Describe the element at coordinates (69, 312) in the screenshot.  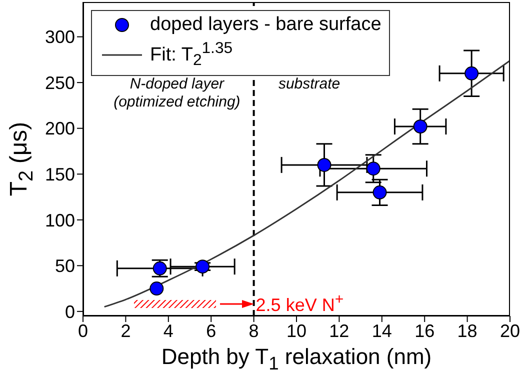
I see `y-tick-label: 0` at that location.